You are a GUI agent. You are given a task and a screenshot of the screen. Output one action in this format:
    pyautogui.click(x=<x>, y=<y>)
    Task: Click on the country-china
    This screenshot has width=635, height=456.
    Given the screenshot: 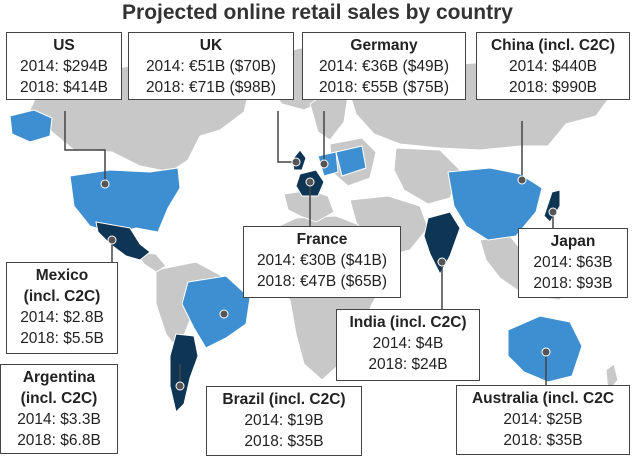 What is the action you would take?
    pyautogui.click(x=495, y=204)
    